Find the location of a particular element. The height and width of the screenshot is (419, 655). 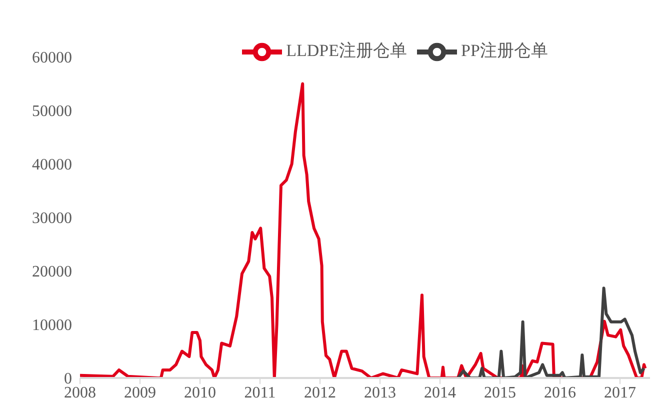

x-tick-label: 2012 is located at coordinates (320, 393).